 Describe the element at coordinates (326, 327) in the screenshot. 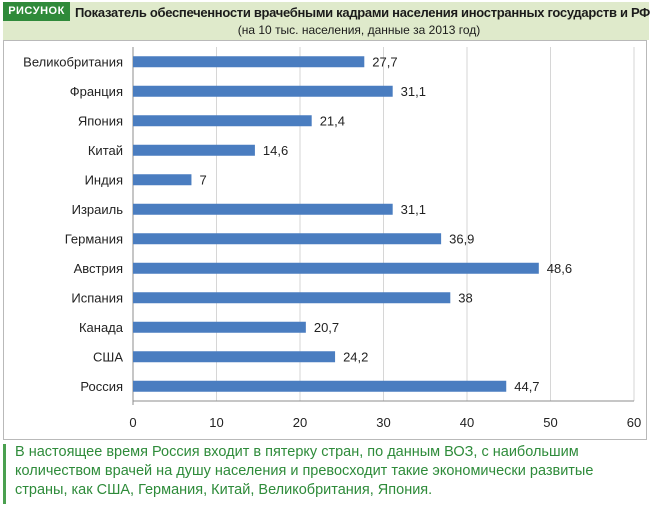

I see `value-label-9: 20,7` at that location.